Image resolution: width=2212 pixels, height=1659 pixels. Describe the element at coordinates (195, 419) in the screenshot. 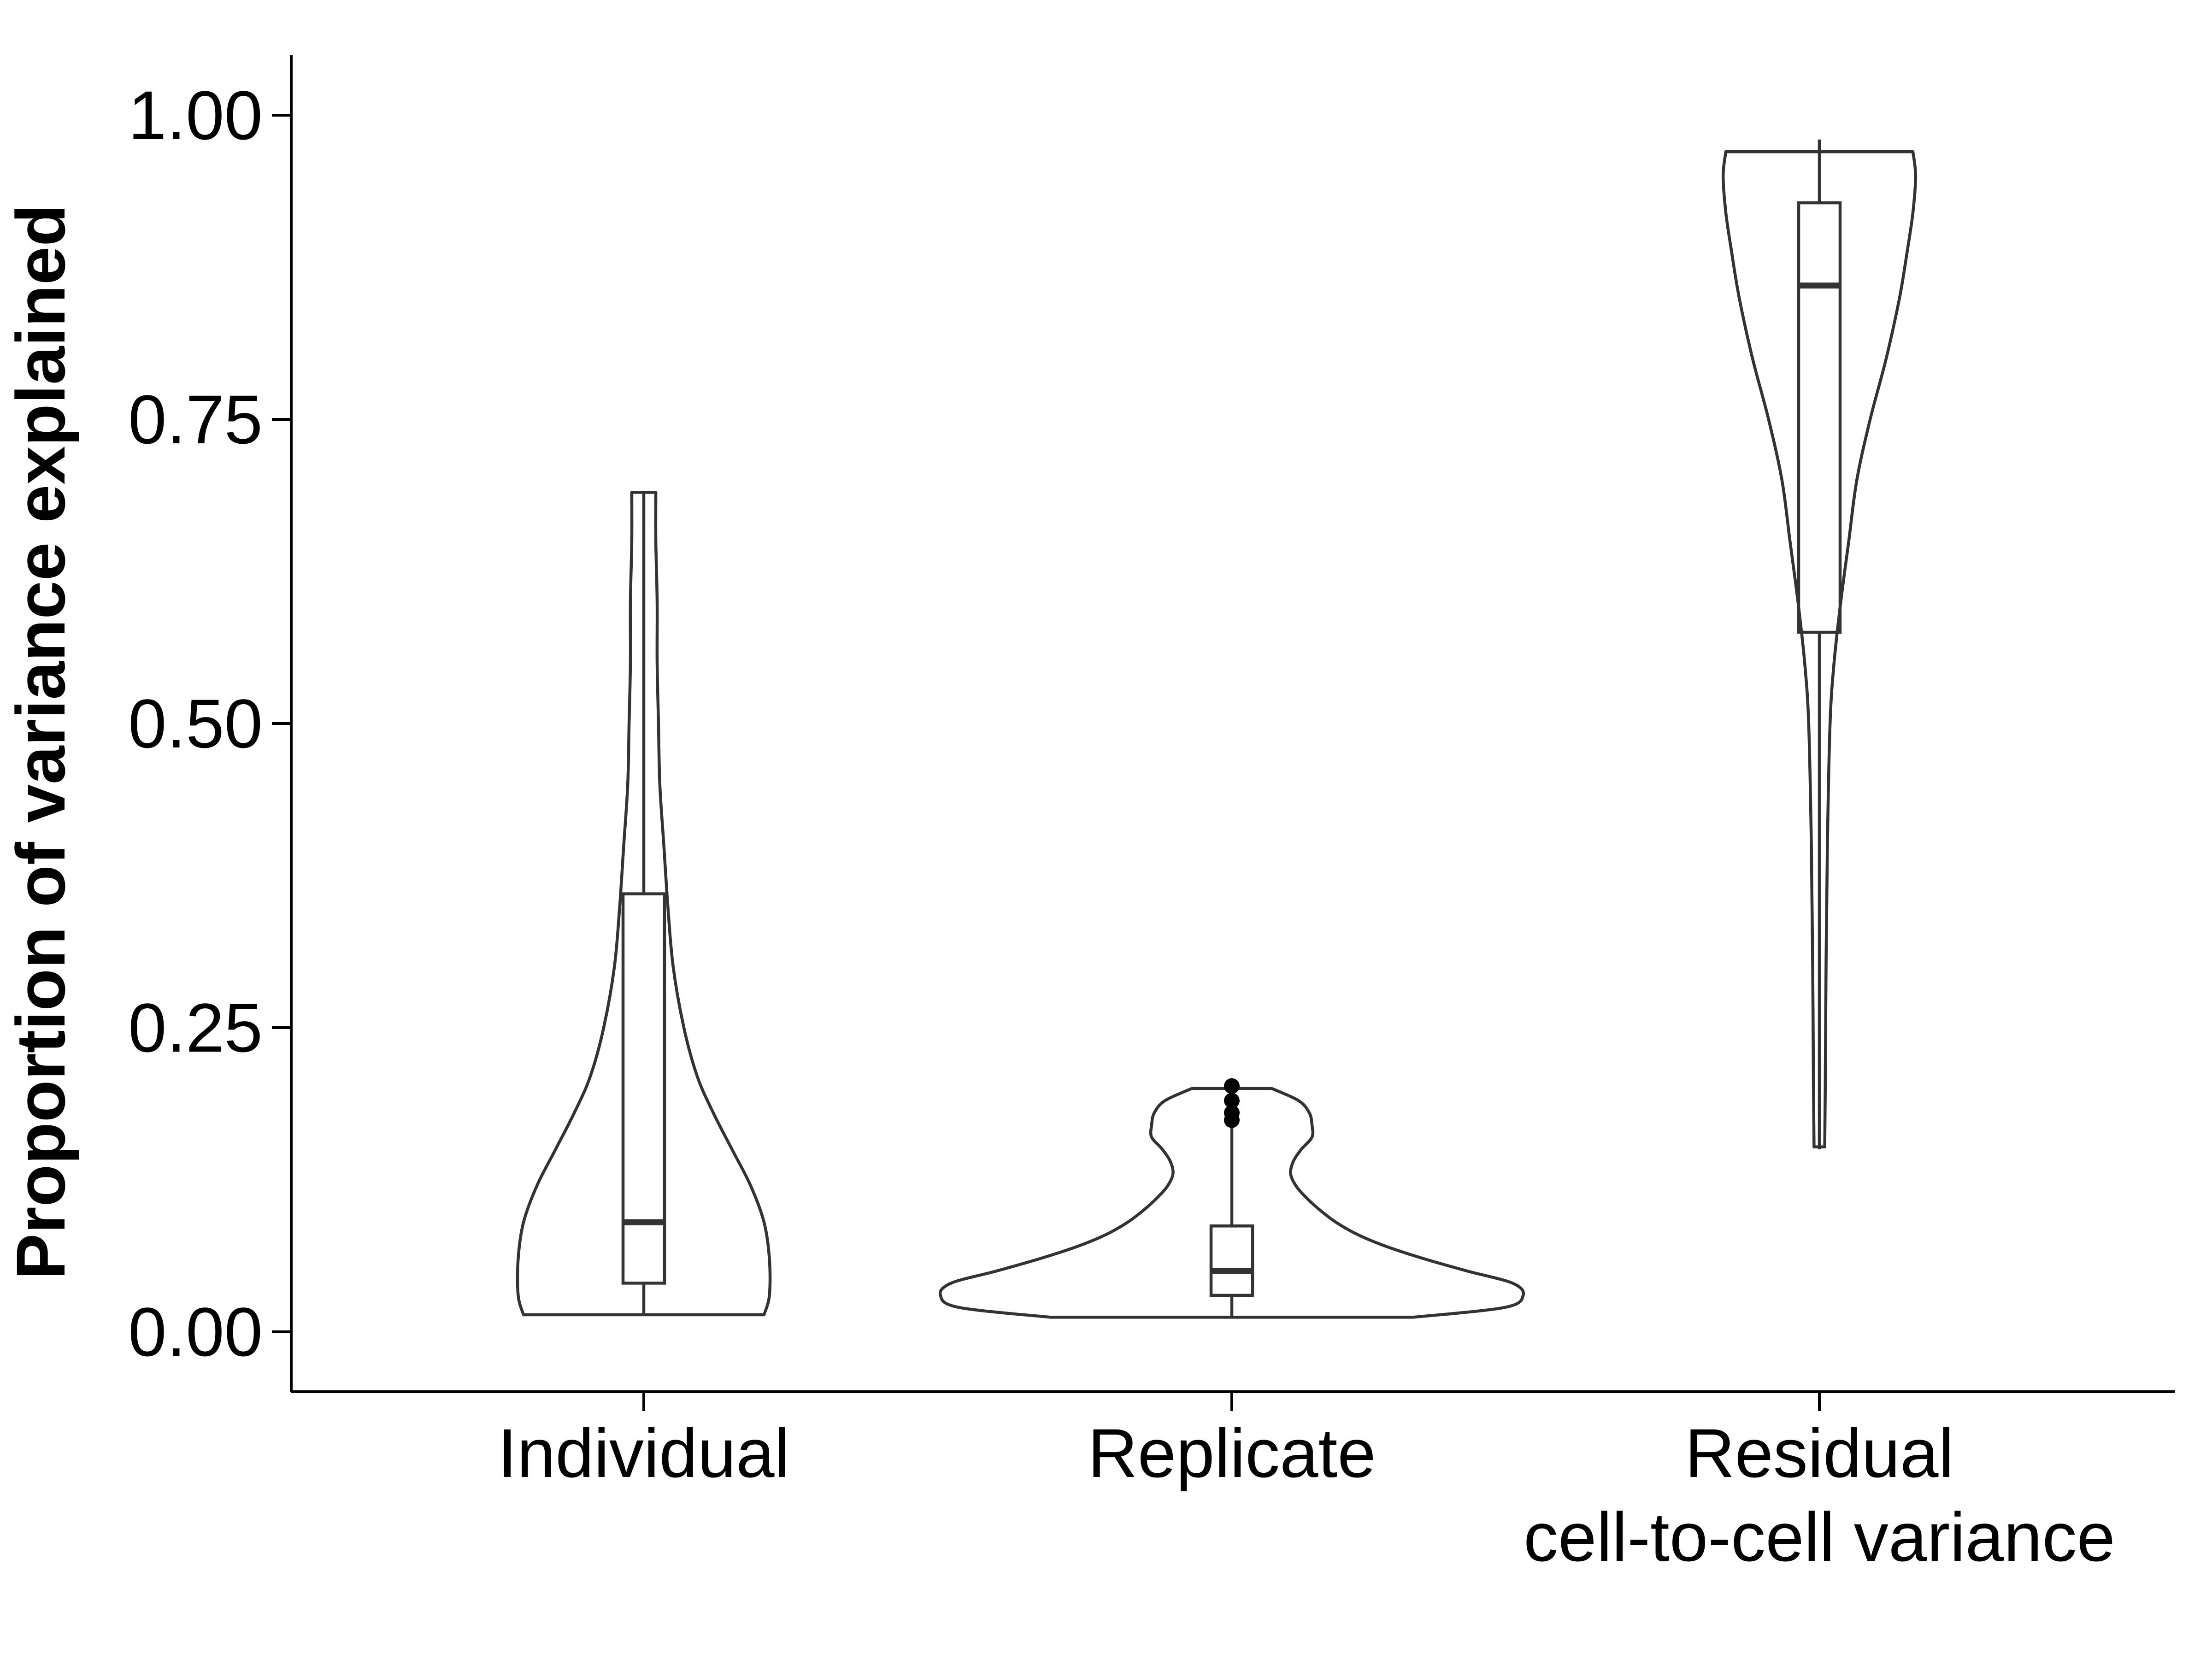

I see `y-tick-label: 0.75` at that location.